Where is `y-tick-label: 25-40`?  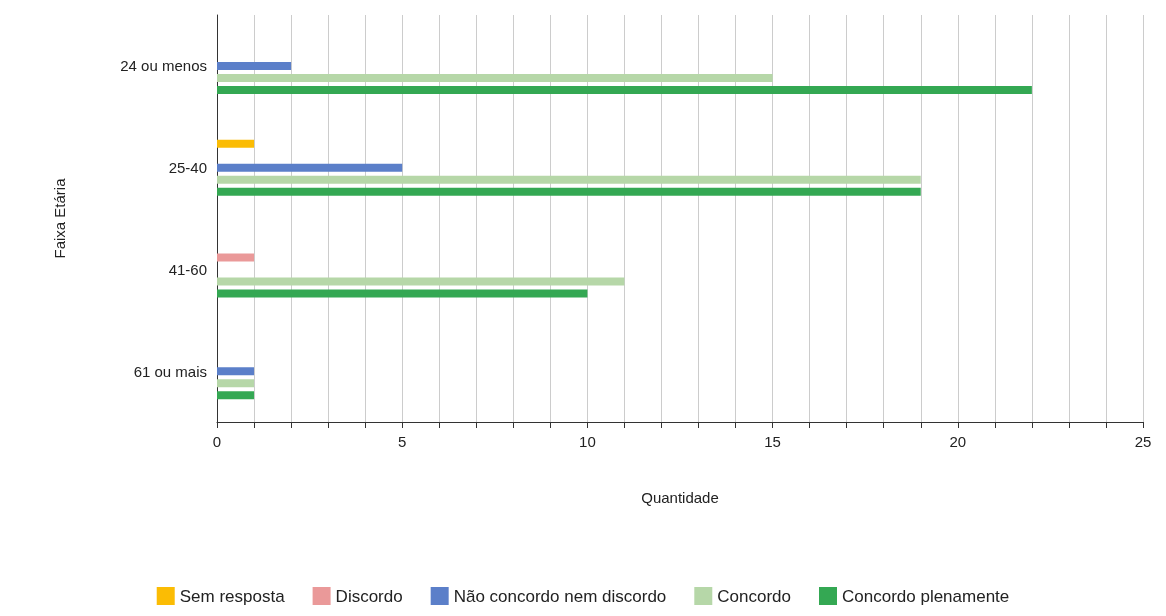 y-tick-label: 25-40 is located at coordinates (187, 168).